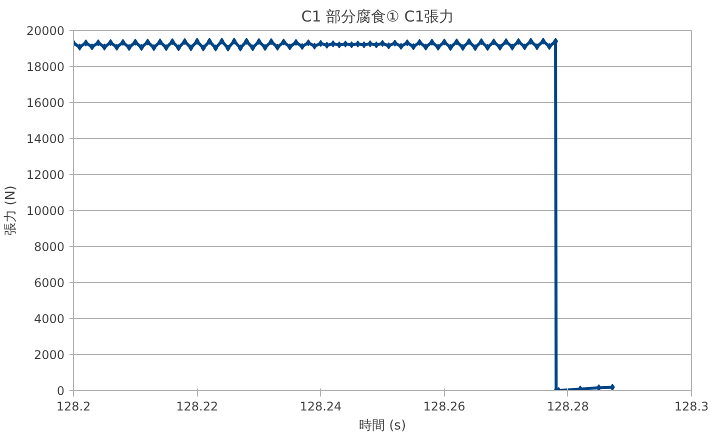 The height and width of the screenshot is (436, 716). Describe the element at coordinates (49, 319) in the screenshot. I see `y-tick-label: 4000` at that location.